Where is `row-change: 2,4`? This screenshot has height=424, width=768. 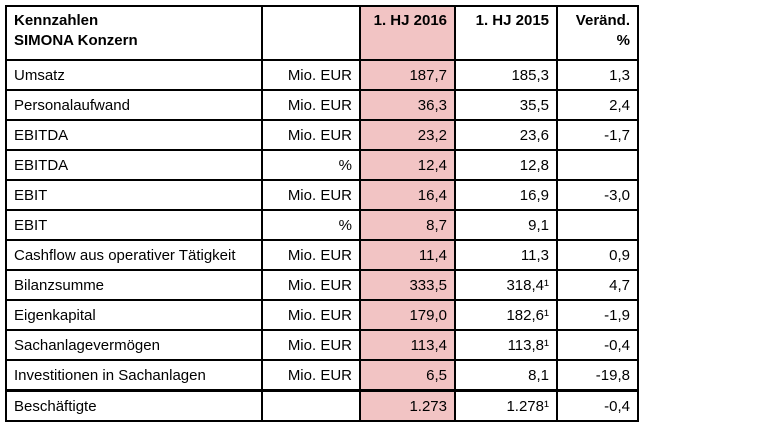
row-change: 2,4 is located at coordinates (597, 105).